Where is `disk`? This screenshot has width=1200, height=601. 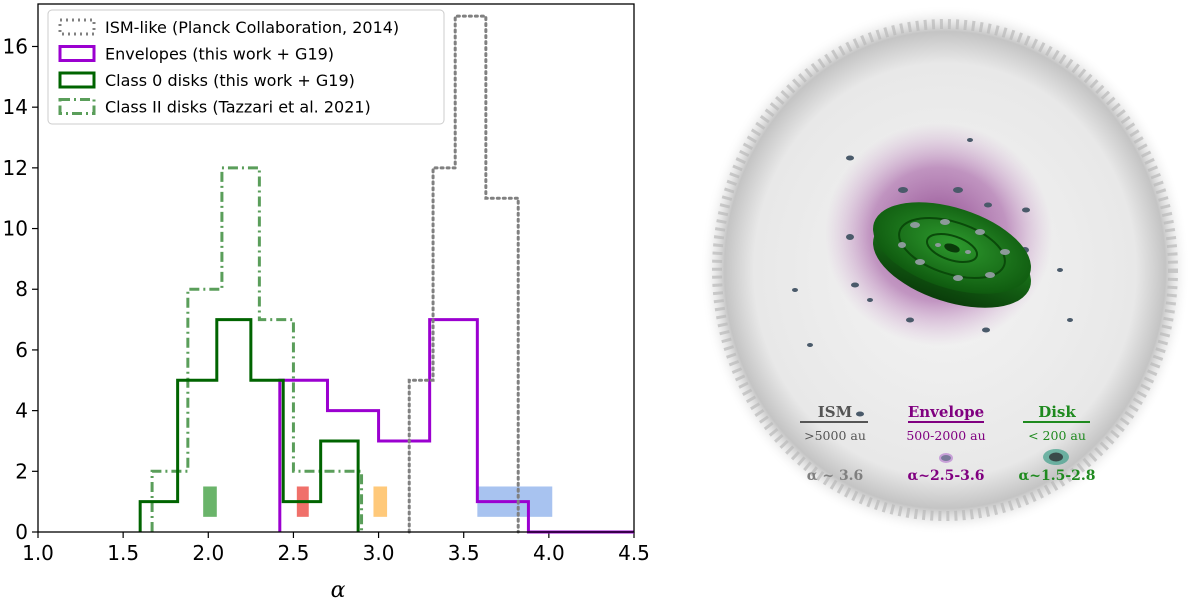 disk is located at coordinates (952, 255).